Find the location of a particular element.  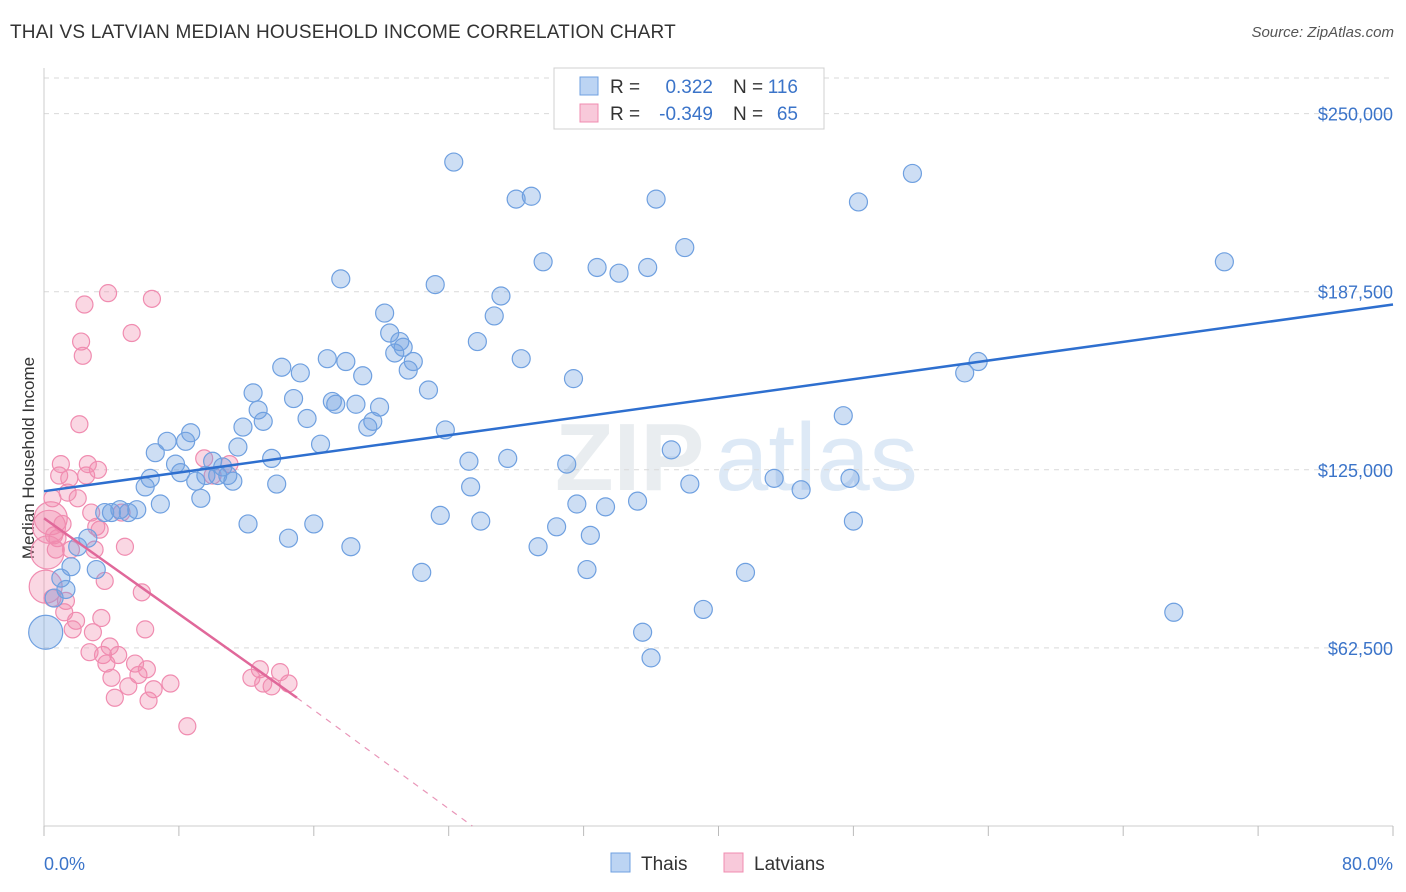

stats-legend-box is located at coordinates (689, 98).